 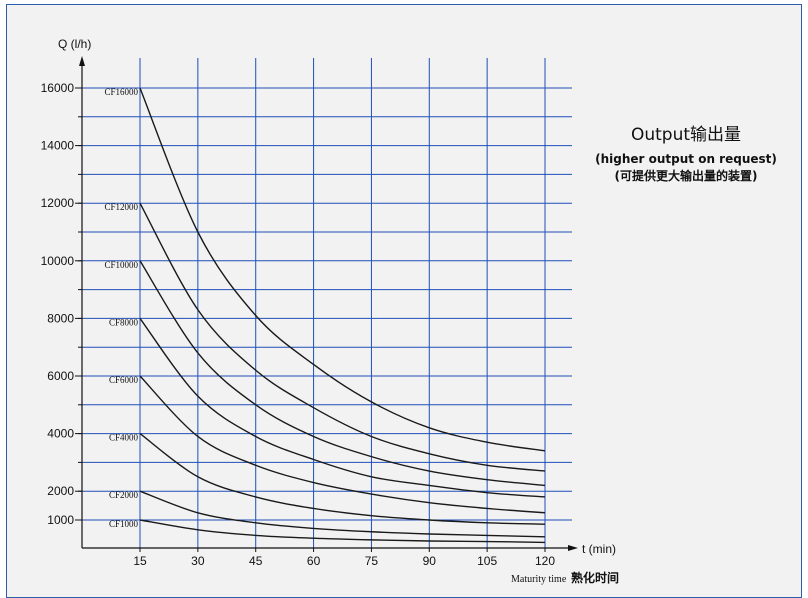 I want to click on series-label: CF2000, so click(x=124, y=495).